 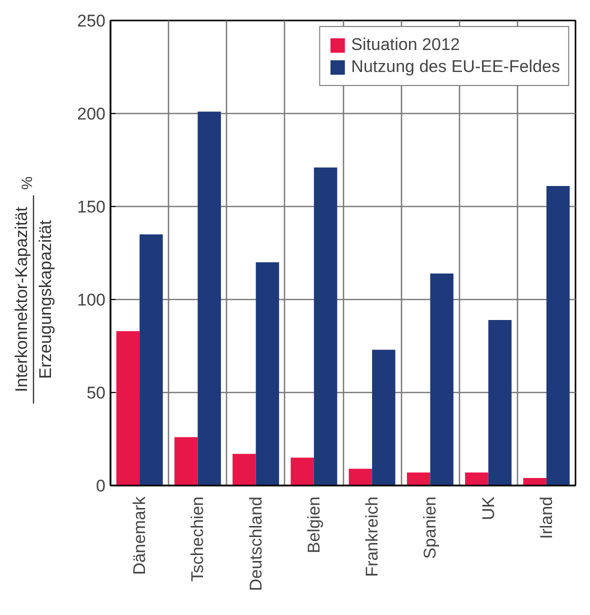 I want to click on x-tick-label: UK, so click(x=488, y=508).